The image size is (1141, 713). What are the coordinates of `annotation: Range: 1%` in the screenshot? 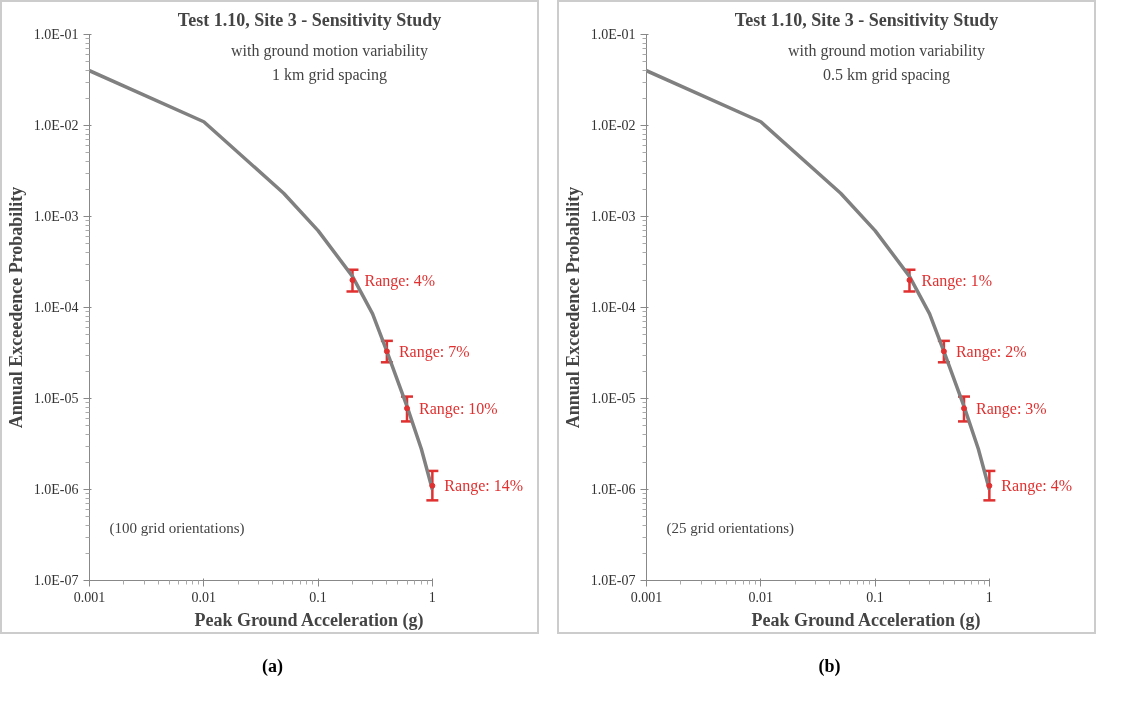 It's located at (957, 280).